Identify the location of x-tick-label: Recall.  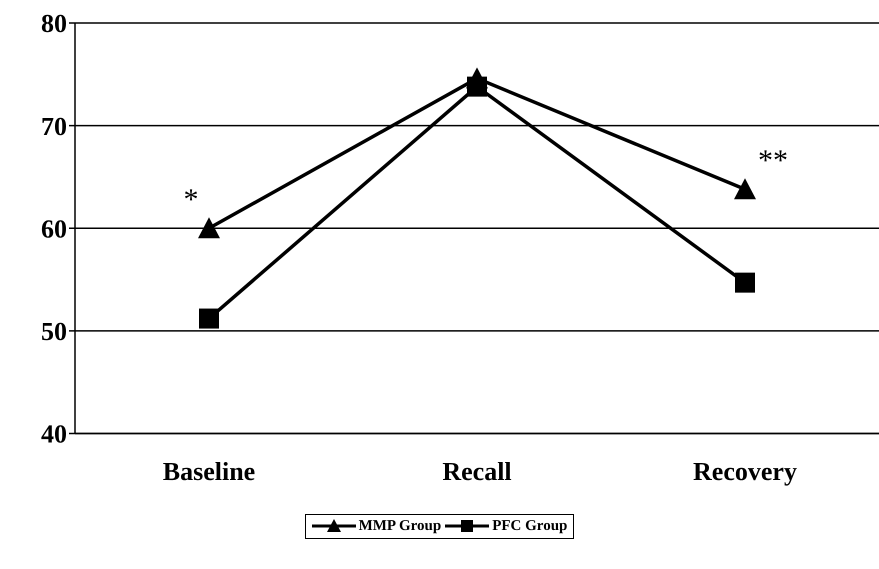
(477, 471).